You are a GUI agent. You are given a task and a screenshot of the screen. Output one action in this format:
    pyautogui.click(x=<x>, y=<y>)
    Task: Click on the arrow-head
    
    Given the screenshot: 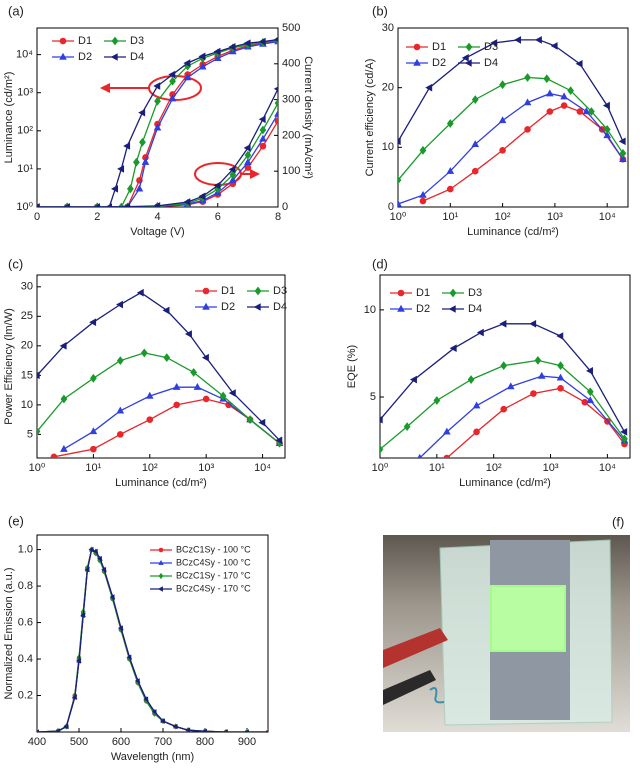 What is the action you would take?
    pyautogui.click(x=105, y=88)
    